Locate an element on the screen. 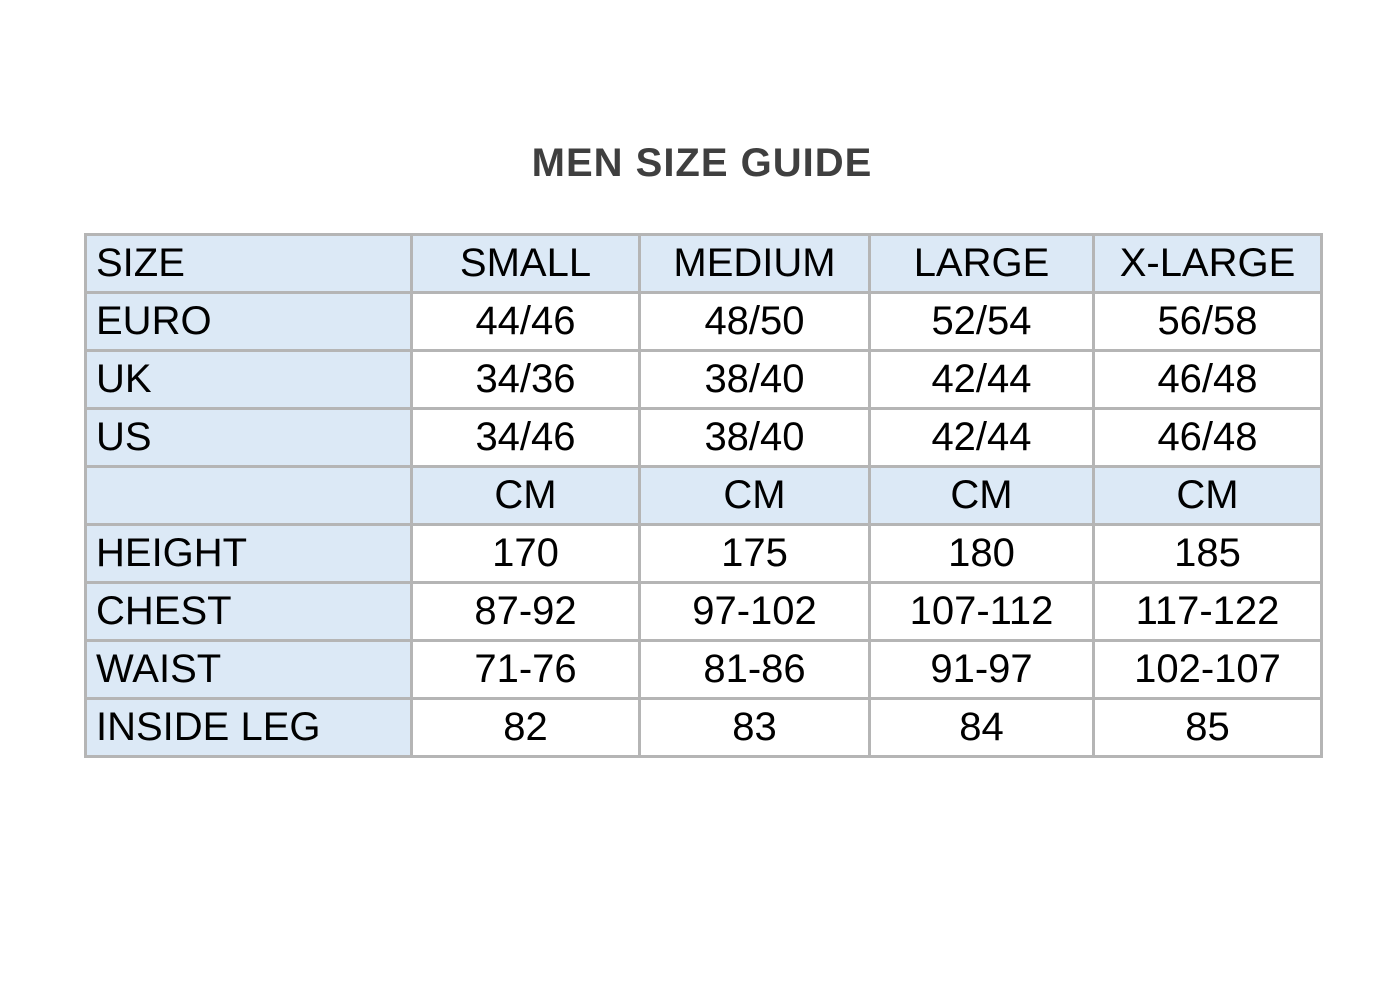  column-header-size: SIZE is located at coordinates (248, 263).